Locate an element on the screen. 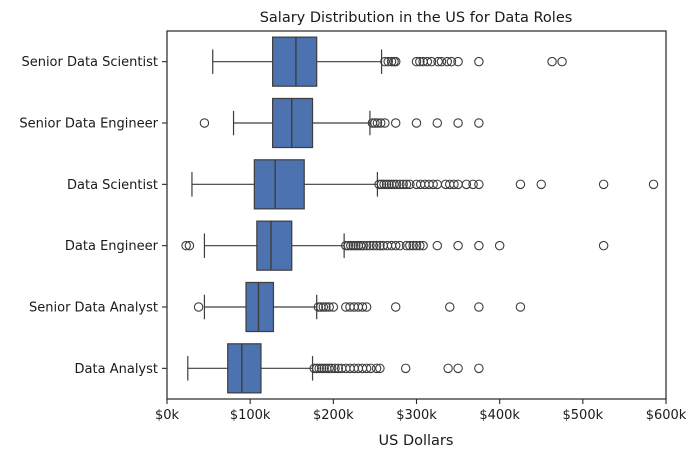 The image size is (695, 457). box-group-data-engineer is located at coordinates (395, 245).